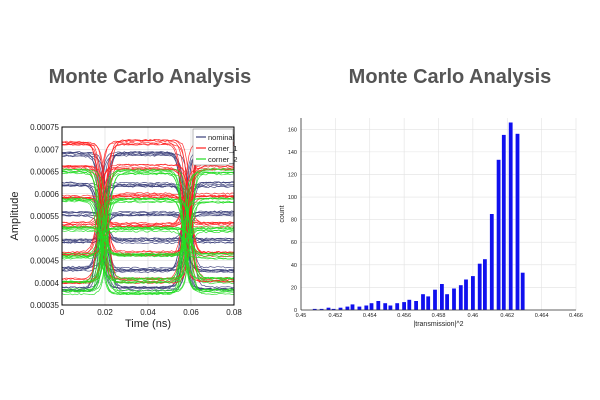 This screenshot has width=600, height=400. Describe the element at coordinates (223, 148) in the screenshot. I see `eye-legend-label: corner_1` at that location.